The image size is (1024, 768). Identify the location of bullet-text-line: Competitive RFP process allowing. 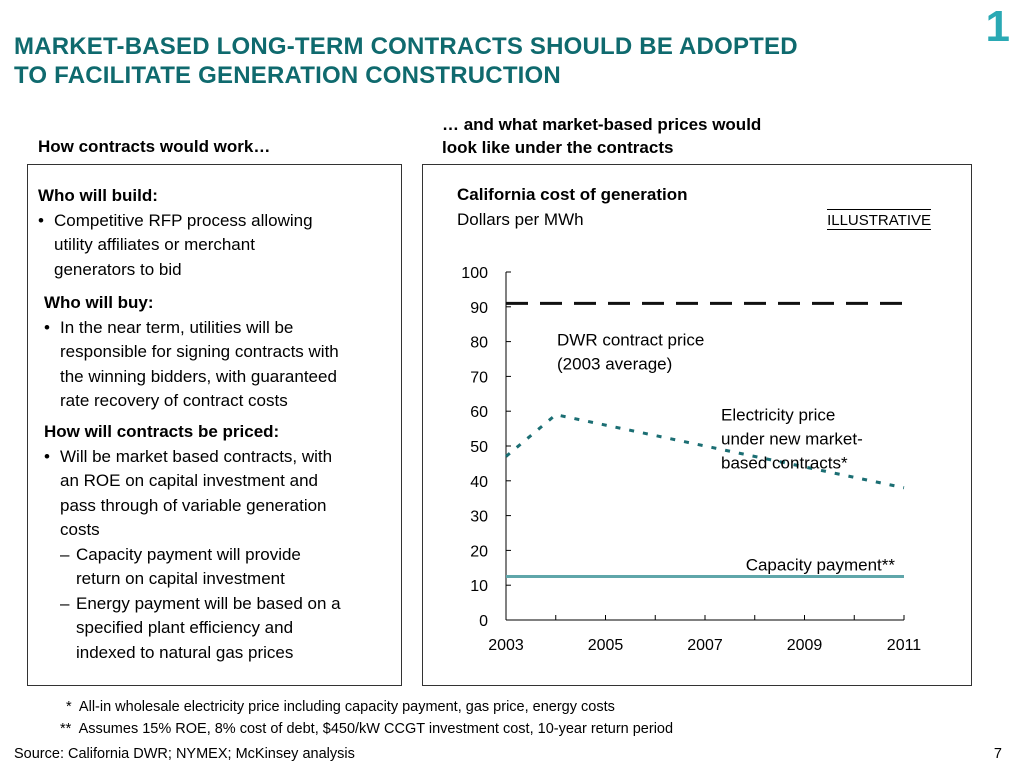
(183, 220).